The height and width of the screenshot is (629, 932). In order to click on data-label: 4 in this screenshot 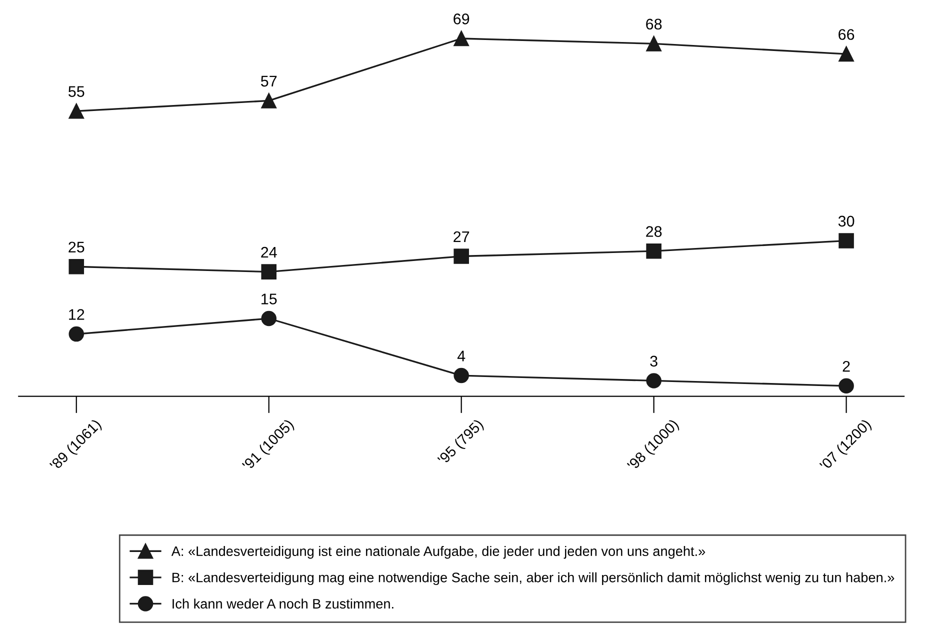, I will do `click(461, 356)`.